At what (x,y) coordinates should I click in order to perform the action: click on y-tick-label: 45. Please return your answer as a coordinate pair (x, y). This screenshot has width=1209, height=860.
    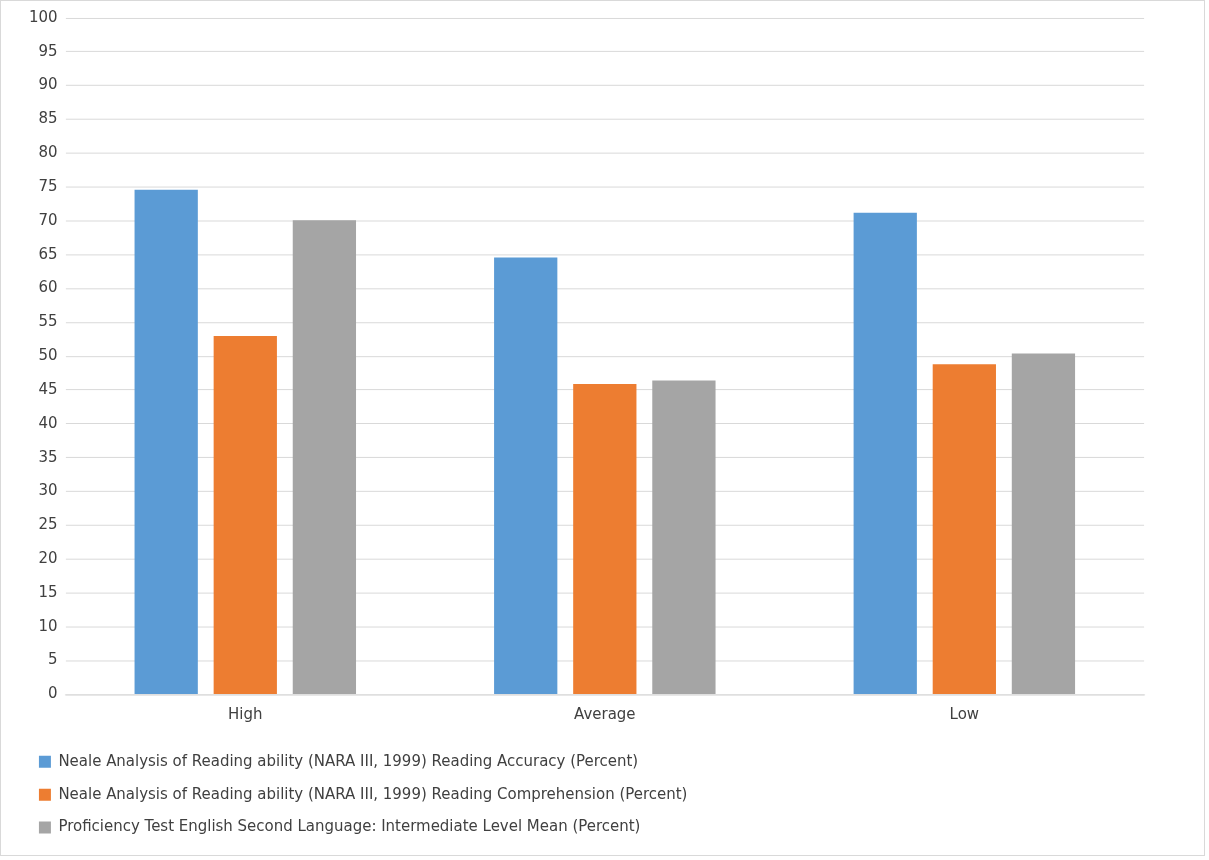
    Looking at the image, I should click on (48, 388).